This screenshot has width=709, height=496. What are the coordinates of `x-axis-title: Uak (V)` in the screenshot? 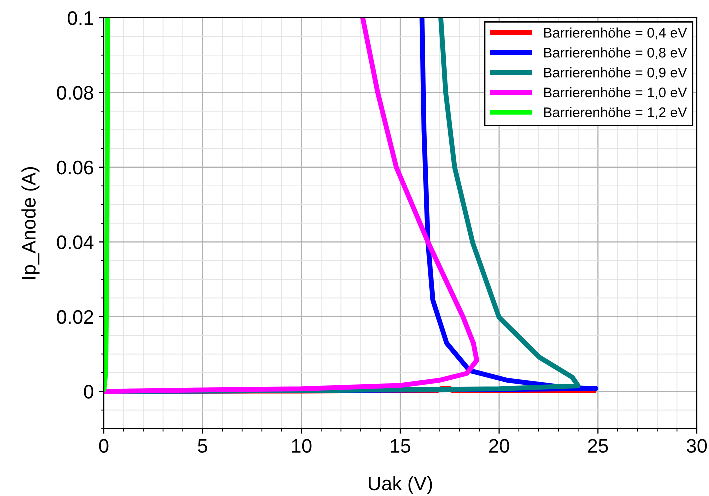 It's located at (400, 485).